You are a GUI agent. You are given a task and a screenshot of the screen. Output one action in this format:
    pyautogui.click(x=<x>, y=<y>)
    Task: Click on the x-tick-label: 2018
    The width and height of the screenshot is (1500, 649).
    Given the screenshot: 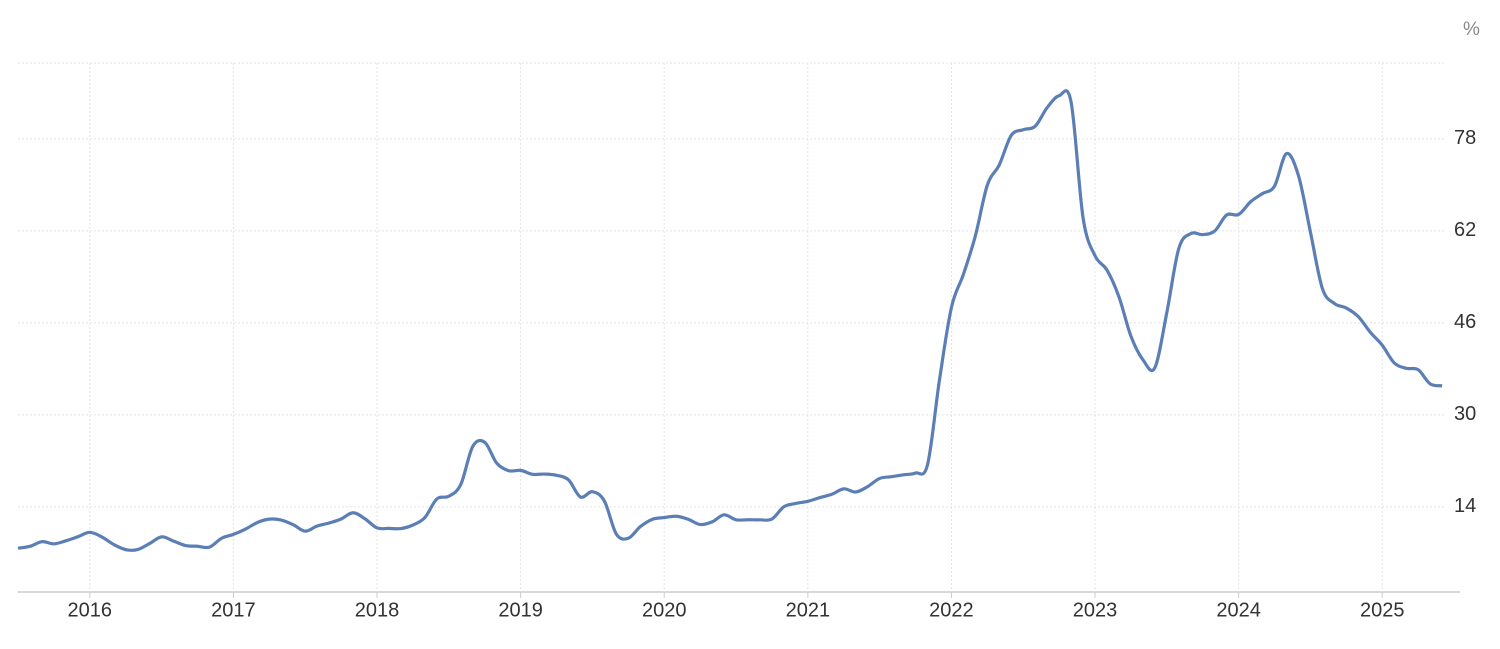 What is the action you would take?
    pyautogui.click(x=377, y=610)
    